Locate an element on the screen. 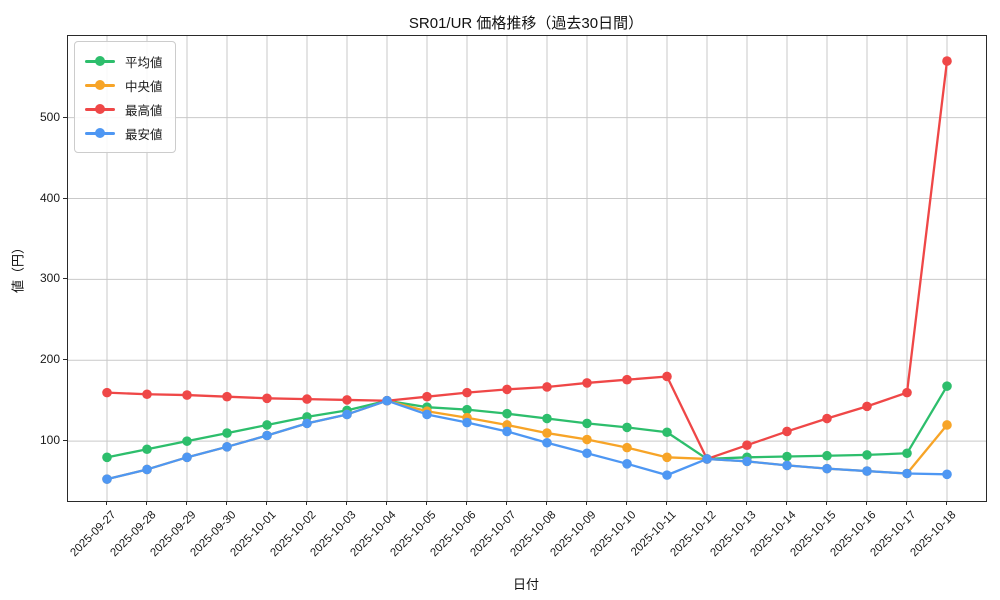  legend-marker-median-icon is located at coordinates (100, 85).